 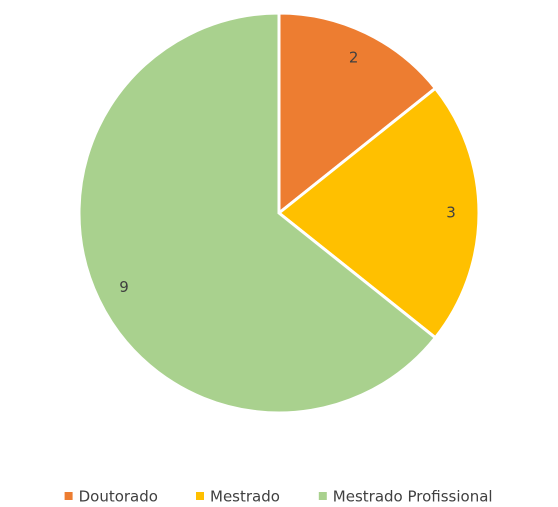 I want to click on pie-slice, so click(x=357, y=114).